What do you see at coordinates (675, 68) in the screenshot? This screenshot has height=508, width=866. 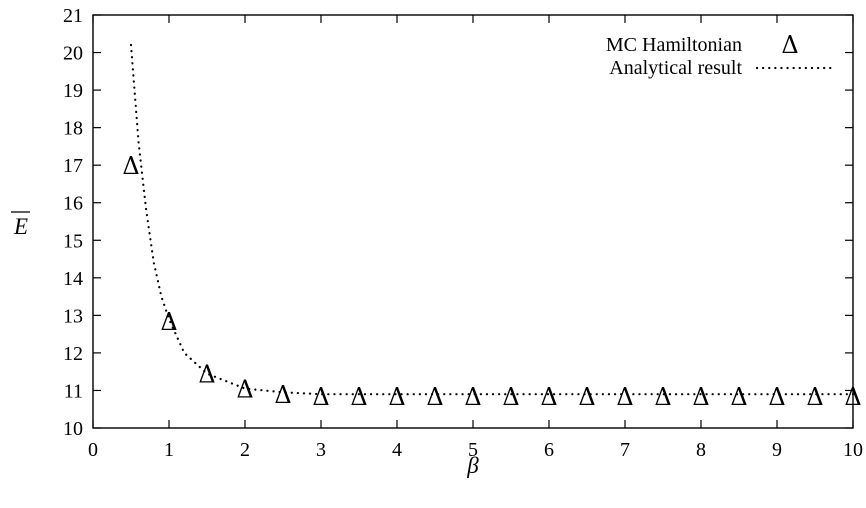 I see `legend-label-analytical: Analytical result` at bounding box center [675, 68].